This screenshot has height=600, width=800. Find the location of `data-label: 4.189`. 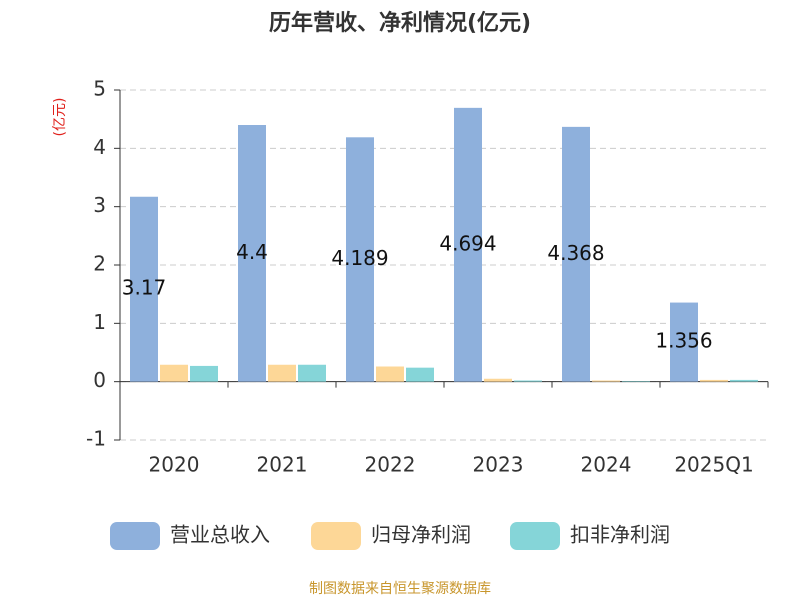

data-label: 4.189 is located at coordinates (359, 258).